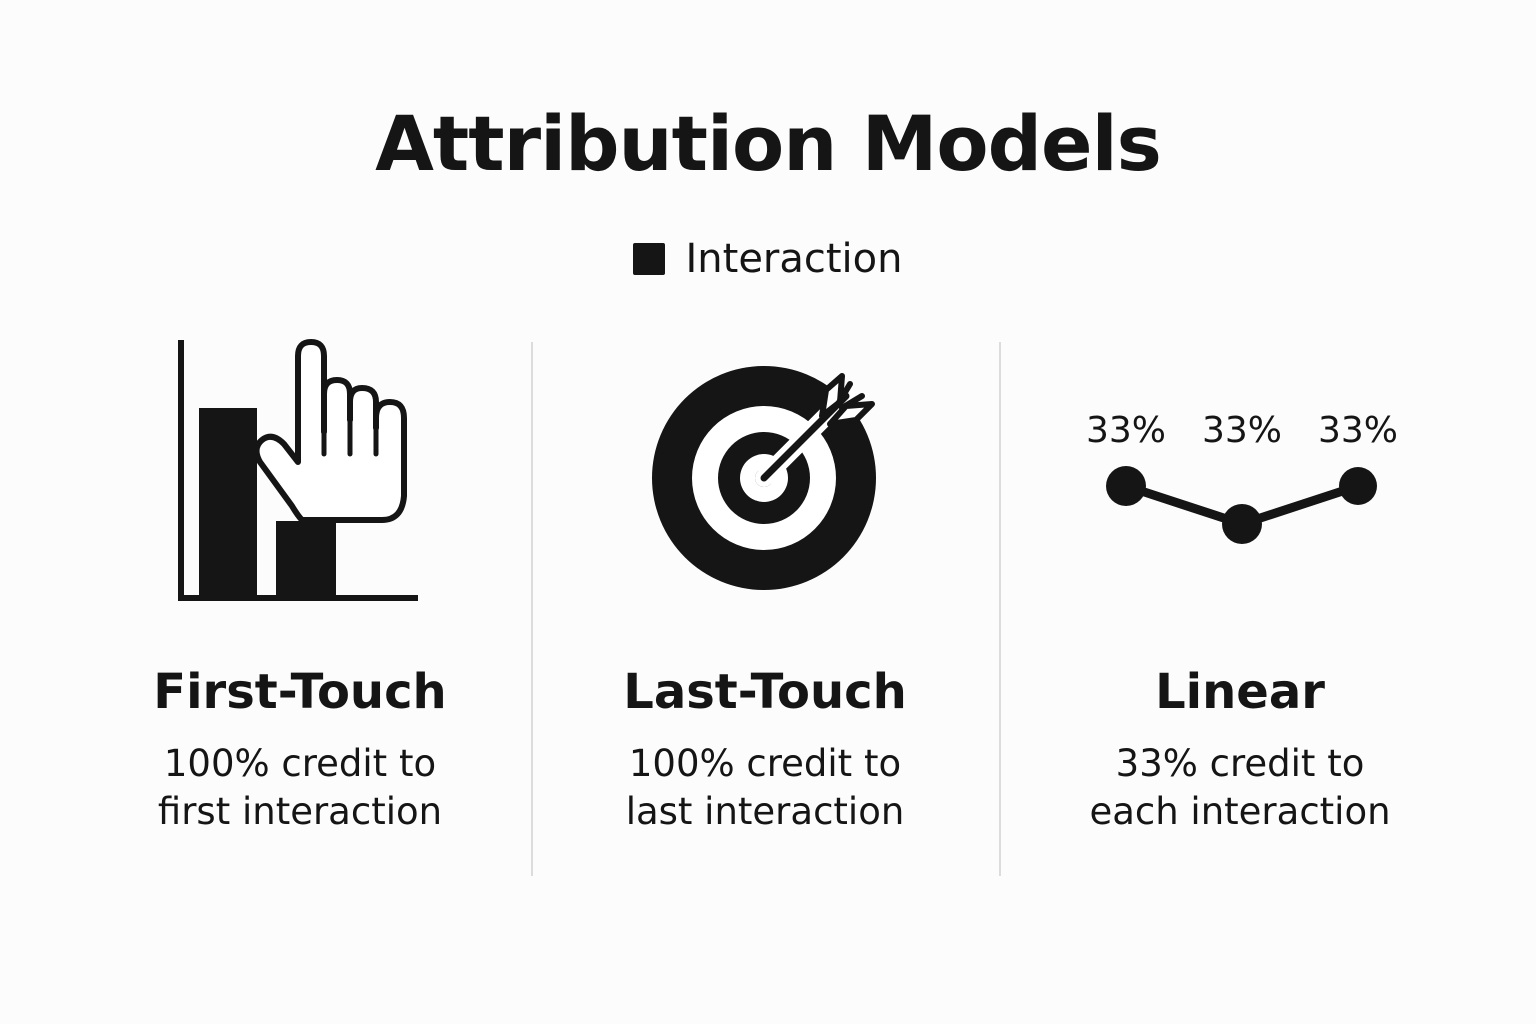 The width and height of the screenshot is (1536, 1024). I want to click on short-bar, so click(306, 558).